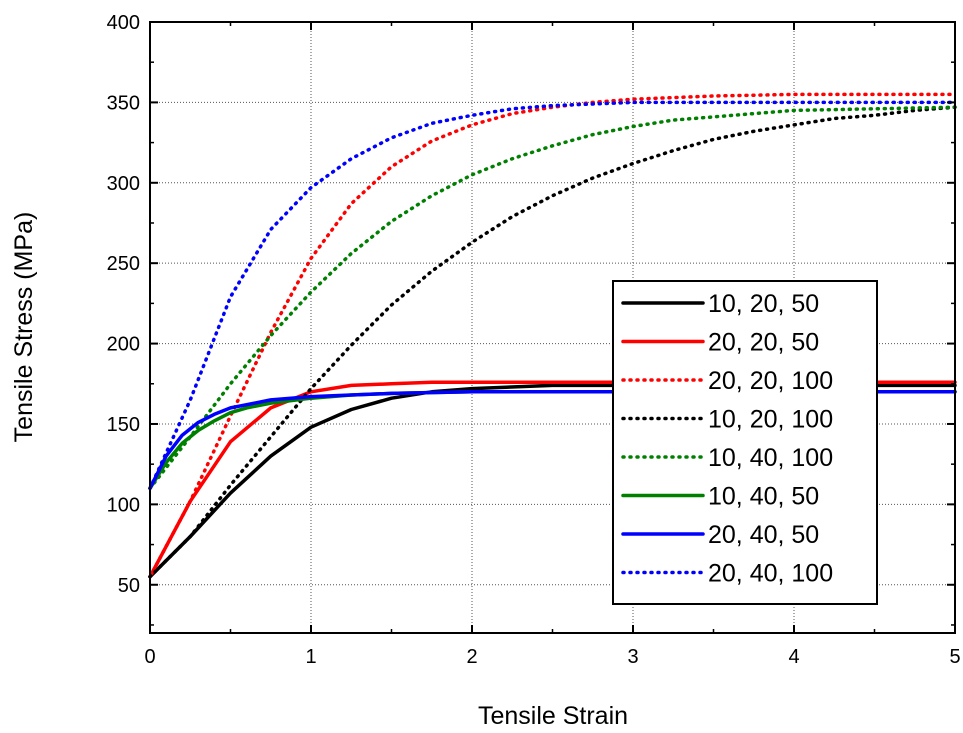 This screenshot has height=733, width=963. Describe the element at coordinates (123, 425) in the screenshot. I see `y-tick-label: 150` at that location.